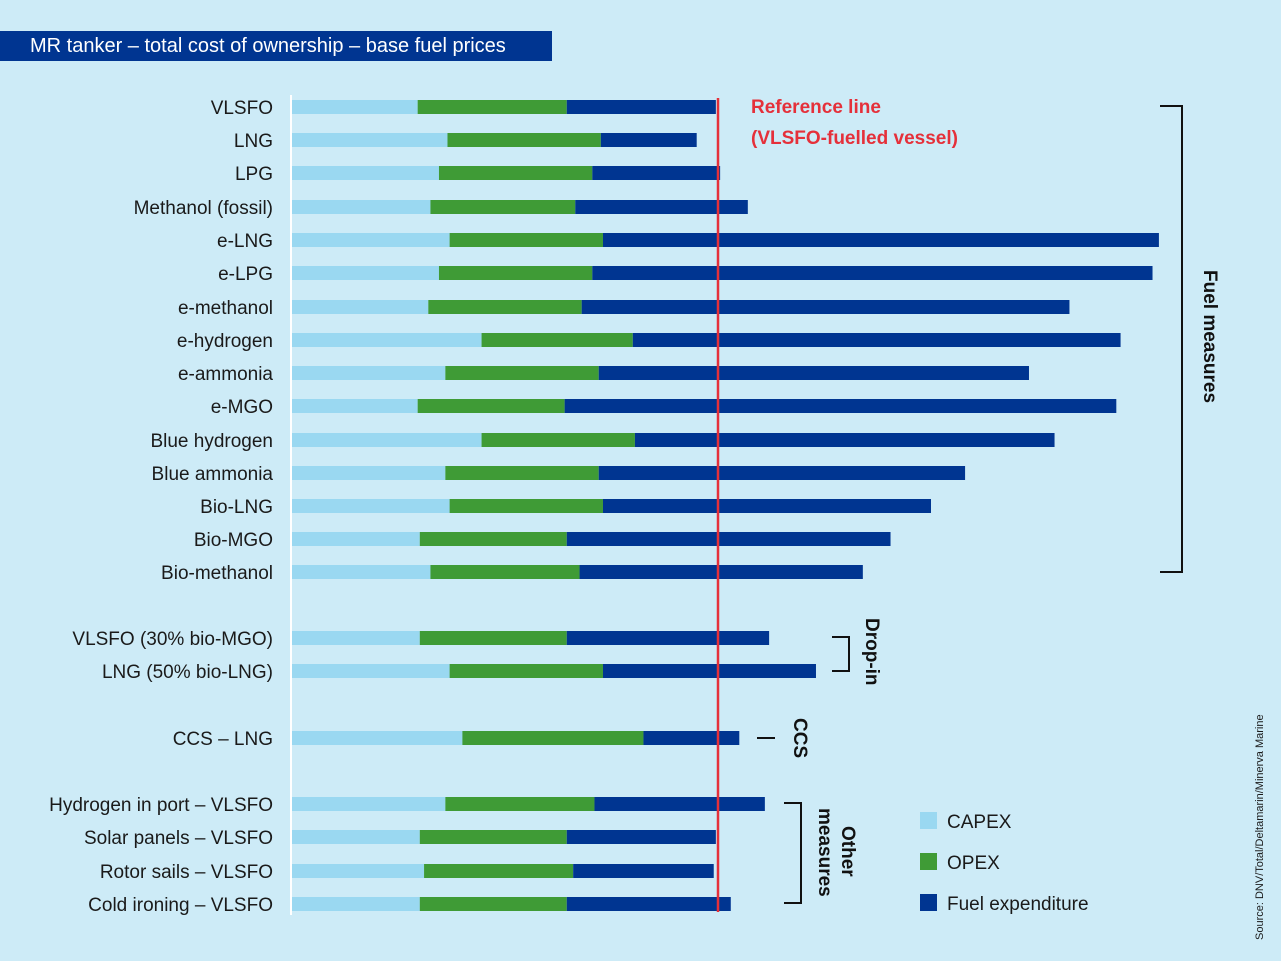 Image resolution: width=1281 pixels, height=961 pixels. What do you see at coordinates (558, 440) in the screenshot?
I see `bar-opex-blue-hydrogen` at bounding box center [558, 440].